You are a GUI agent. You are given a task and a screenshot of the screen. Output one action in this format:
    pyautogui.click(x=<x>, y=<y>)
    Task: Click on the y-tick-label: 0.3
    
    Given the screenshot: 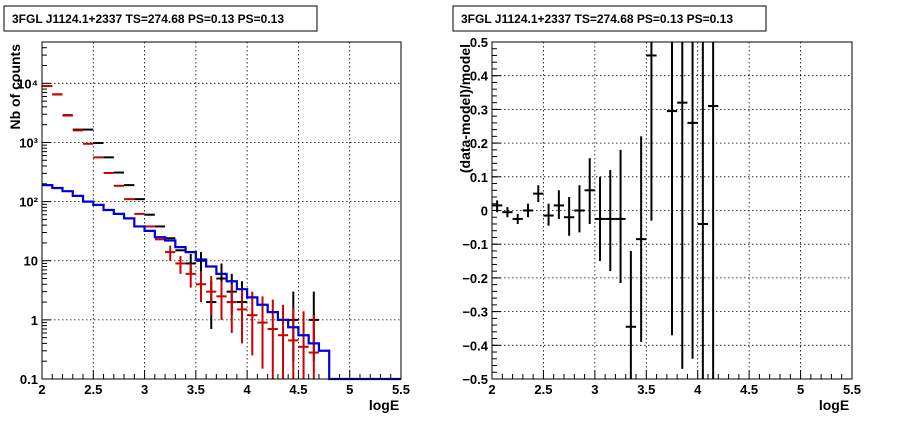 What is the action you would take?
    pyautogui.click(x=479, y=109)
    